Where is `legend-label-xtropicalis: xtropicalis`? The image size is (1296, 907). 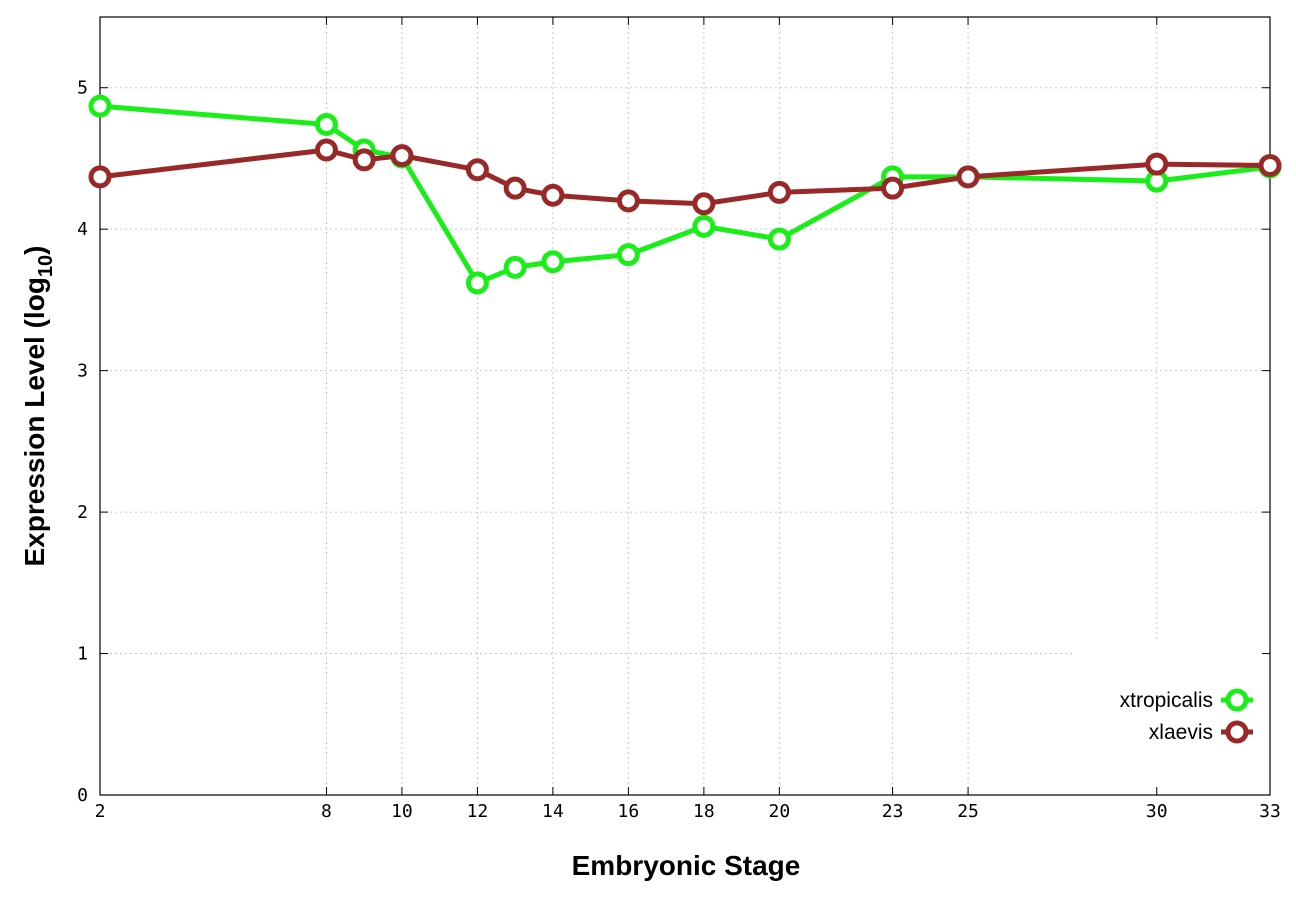 legend-label-xtropicalis: xtropicalis is located at coordinates (1166, 700).